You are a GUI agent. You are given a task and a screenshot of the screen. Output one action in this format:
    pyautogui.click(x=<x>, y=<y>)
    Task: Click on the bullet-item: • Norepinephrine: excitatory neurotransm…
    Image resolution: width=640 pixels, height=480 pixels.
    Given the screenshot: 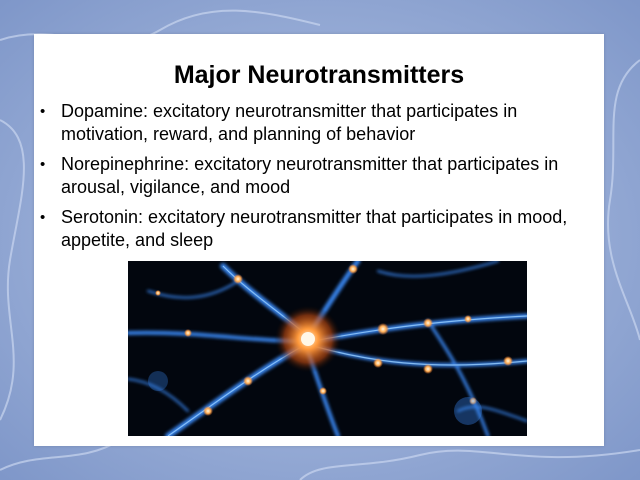 What is the action you would take?
    pyautogui.click(x=312, y=176)
    